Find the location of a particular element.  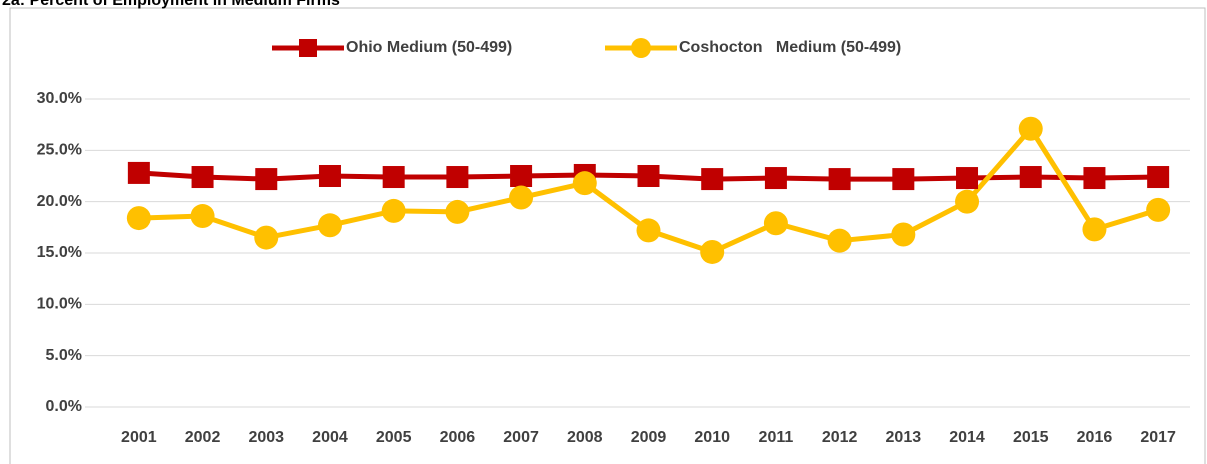

y-tick-label: 0.0% is located at coordinates (64, 406).